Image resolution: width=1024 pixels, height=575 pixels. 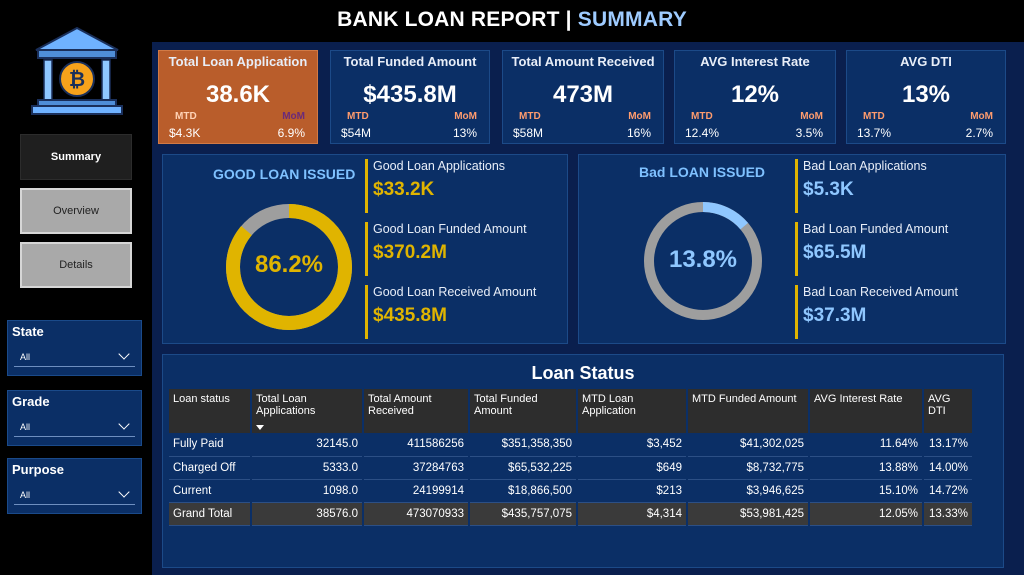 I want to click on good-loan-applications: Good Loan Applications $33.2K, so click(x=465, y=186).